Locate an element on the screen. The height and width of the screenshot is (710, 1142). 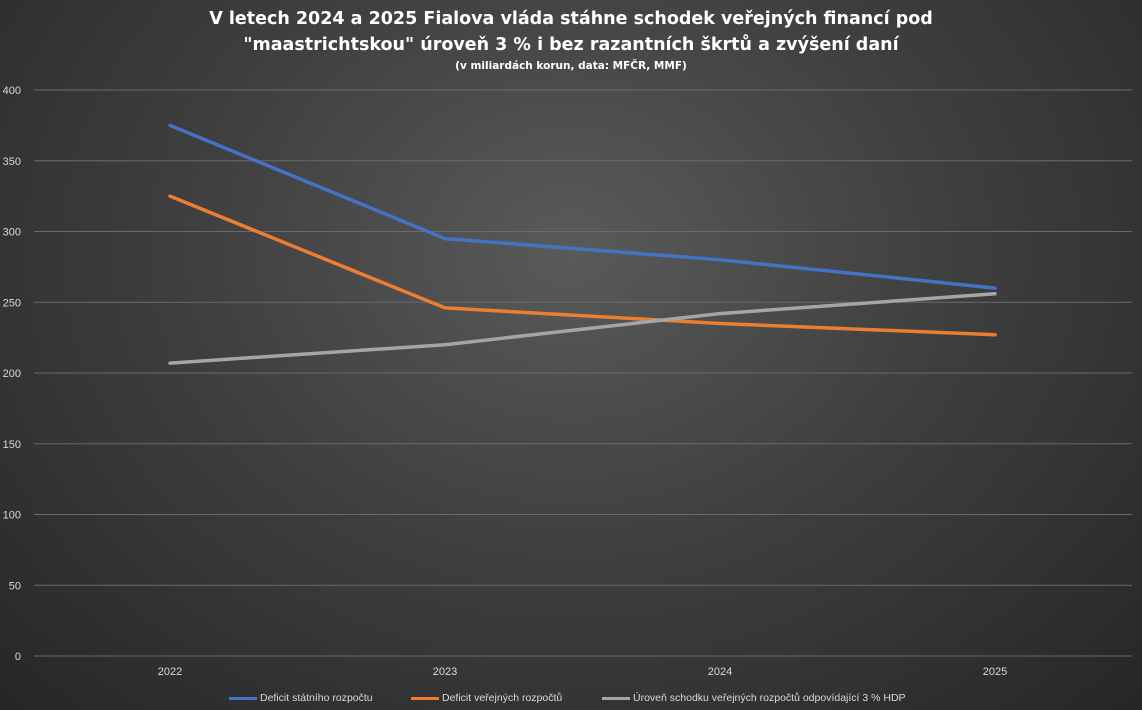
legend-label: Deficit státního rozpočtu is located at coordinates (316, 698).